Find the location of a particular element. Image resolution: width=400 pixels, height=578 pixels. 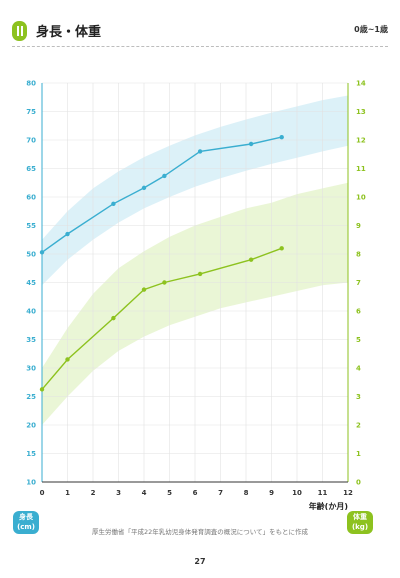

right-tick-label: 8 is located at coordinates (358, 255).